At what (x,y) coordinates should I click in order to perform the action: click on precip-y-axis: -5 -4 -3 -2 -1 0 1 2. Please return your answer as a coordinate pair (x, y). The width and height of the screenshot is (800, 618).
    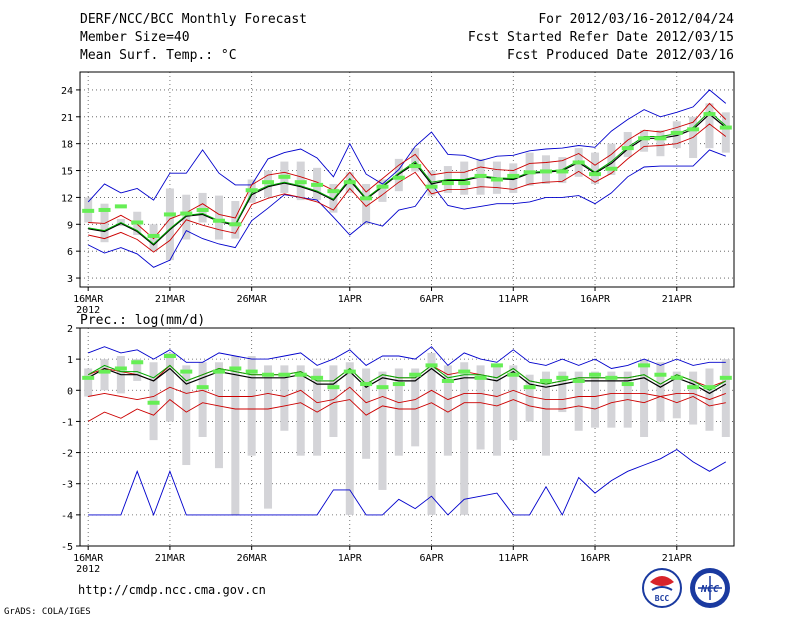
    Looking at the image, I should click on (70, 438).